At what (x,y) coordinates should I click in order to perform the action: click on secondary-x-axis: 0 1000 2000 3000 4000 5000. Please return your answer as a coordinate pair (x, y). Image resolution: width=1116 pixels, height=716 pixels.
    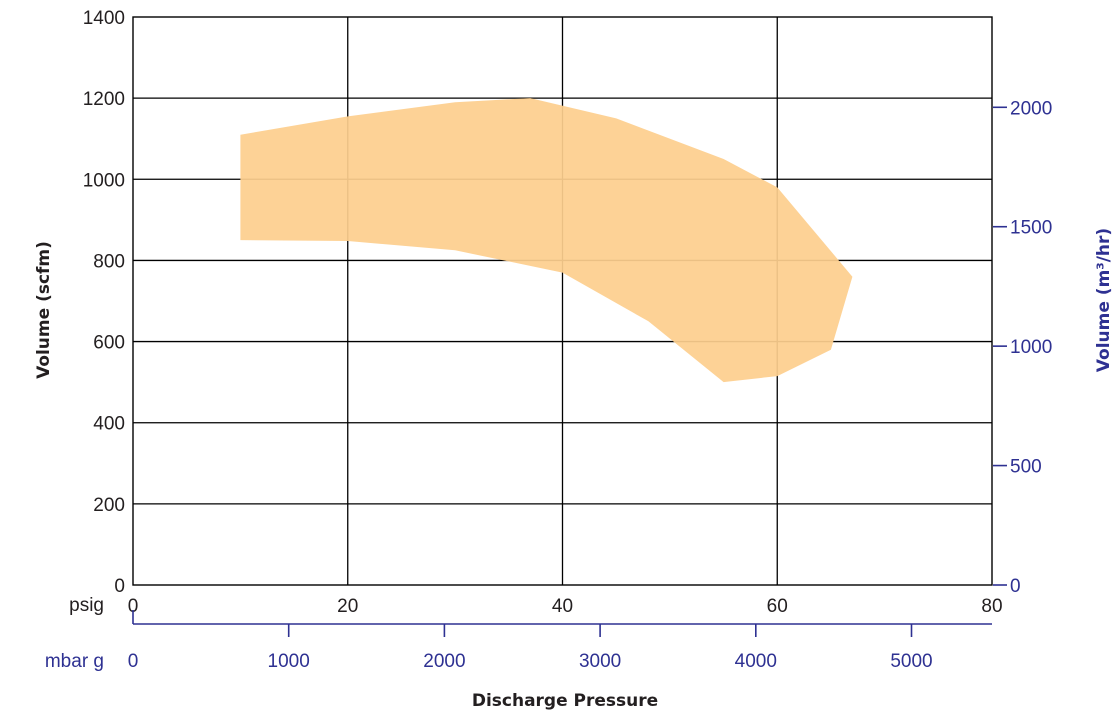
    Looking at the image, I should click on (560, 641).